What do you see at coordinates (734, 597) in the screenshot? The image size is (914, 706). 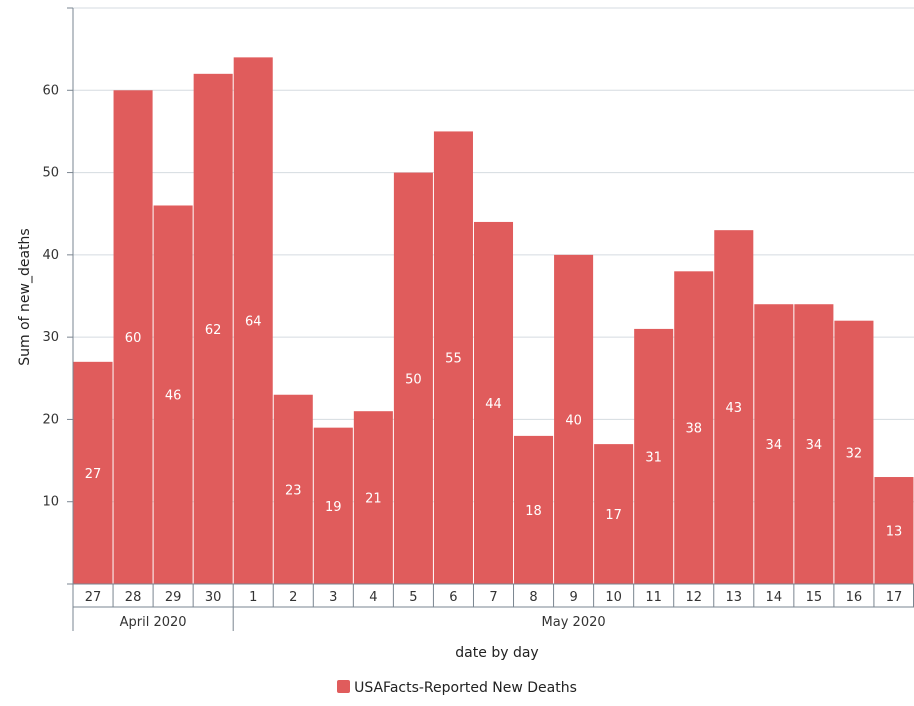 I see `x-tick-label: 13` at bounding box center [734, 597].